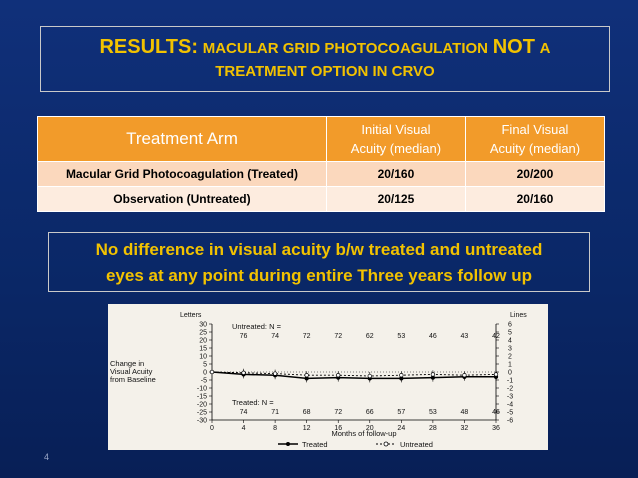  What do you see at coordinates (182, 139) in the screenshot?
I see `header-treatment-arm: Treatment Arm` at bounding box center [182, 139].